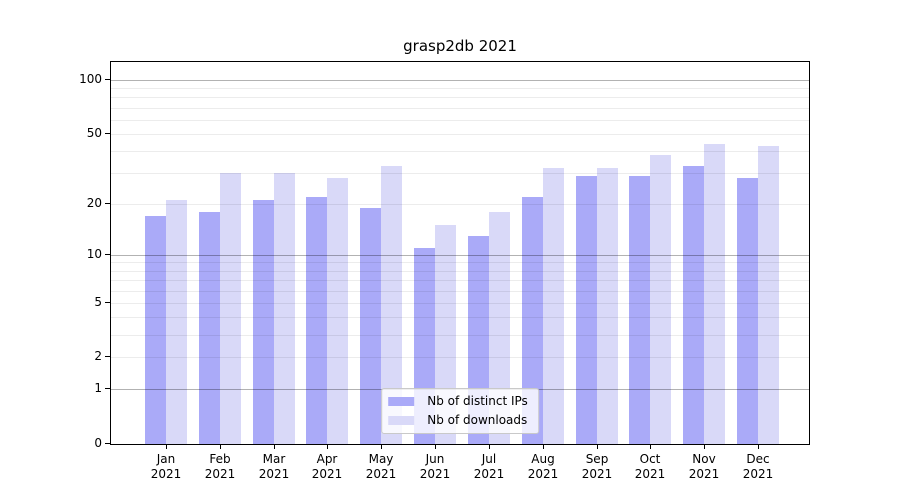  What do you see at coordinates (391, 305) in the screenshot?
I see `bar-downloads-may-2021` at bounding box center [391, 305].